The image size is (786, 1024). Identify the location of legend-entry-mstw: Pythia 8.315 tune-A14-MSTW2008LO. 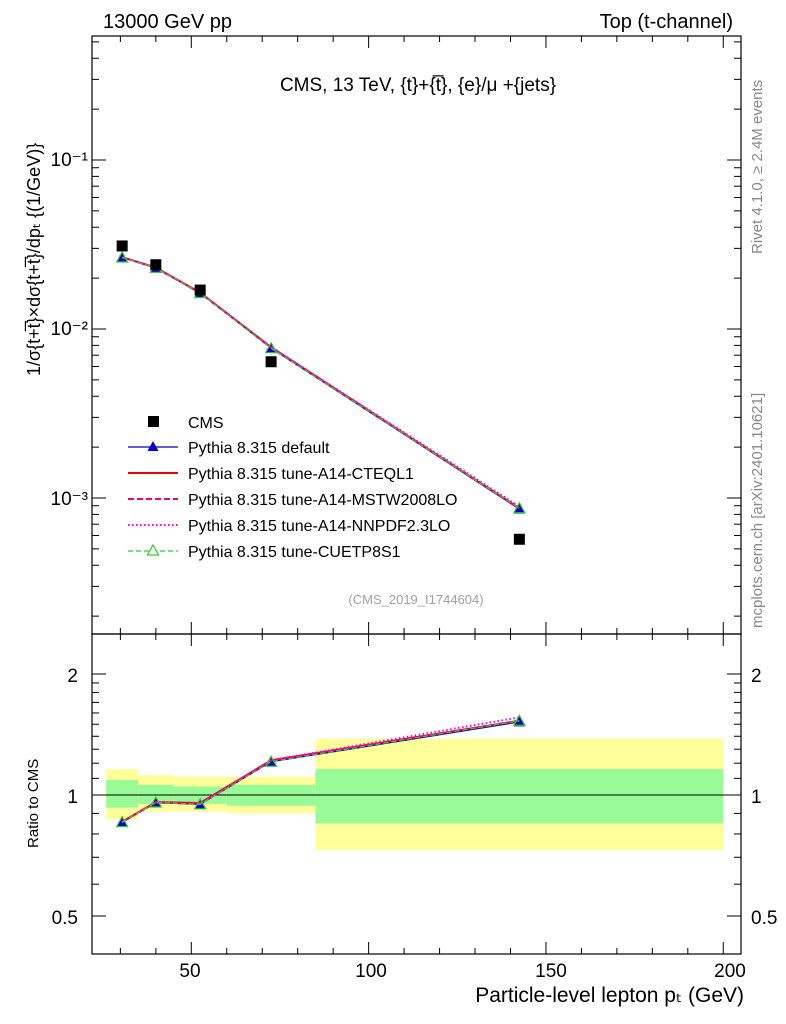
(292, 500).